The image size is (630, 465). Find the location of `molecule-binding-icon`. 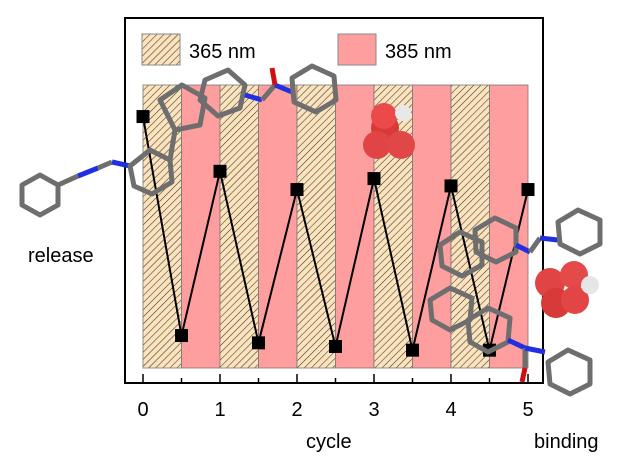

molecule-binding-icon is located at coordinates (515, 302).